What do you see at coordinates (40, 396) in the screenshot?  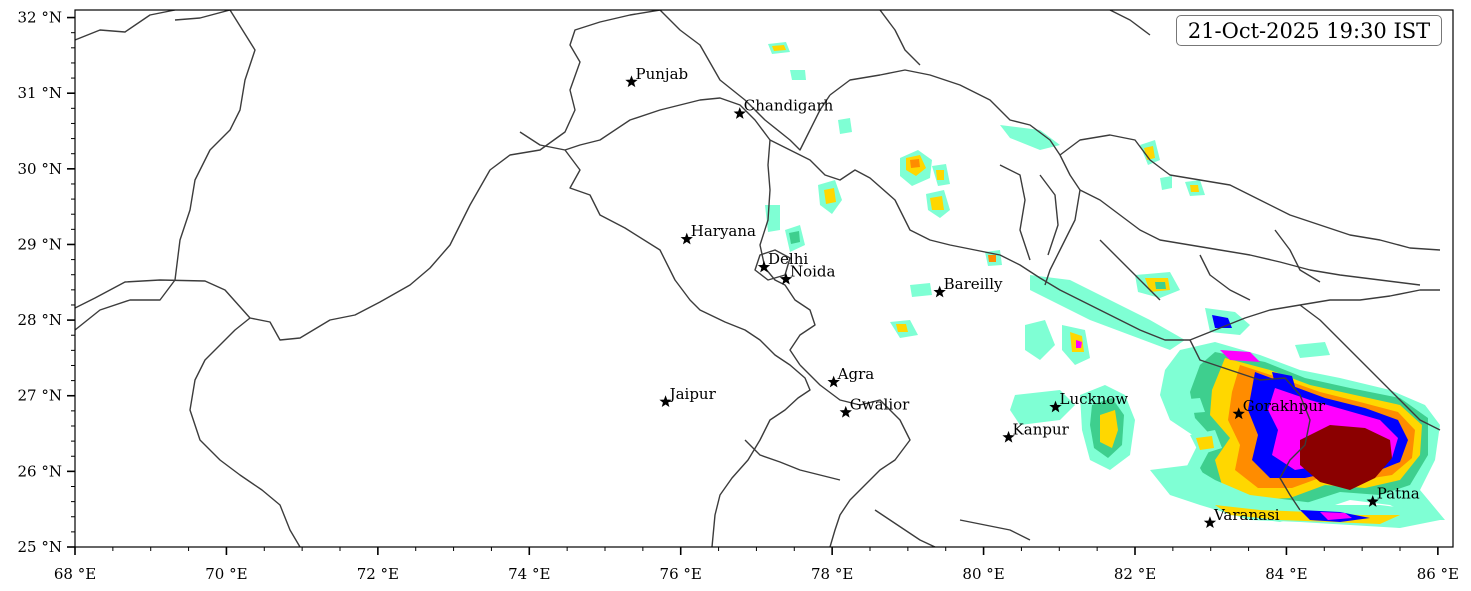 I see `y-tick-label: 27 °N` at bounding box center [40, 396].